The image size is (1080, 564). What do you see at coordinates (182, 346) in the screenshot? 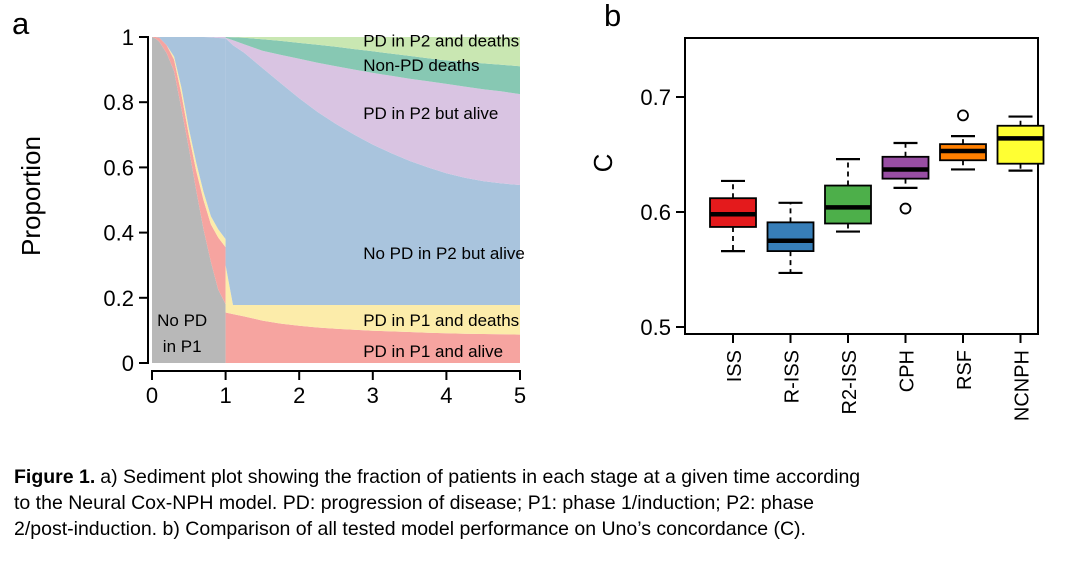
I see `stage-label: in P1` at bounding box center [182, 346].